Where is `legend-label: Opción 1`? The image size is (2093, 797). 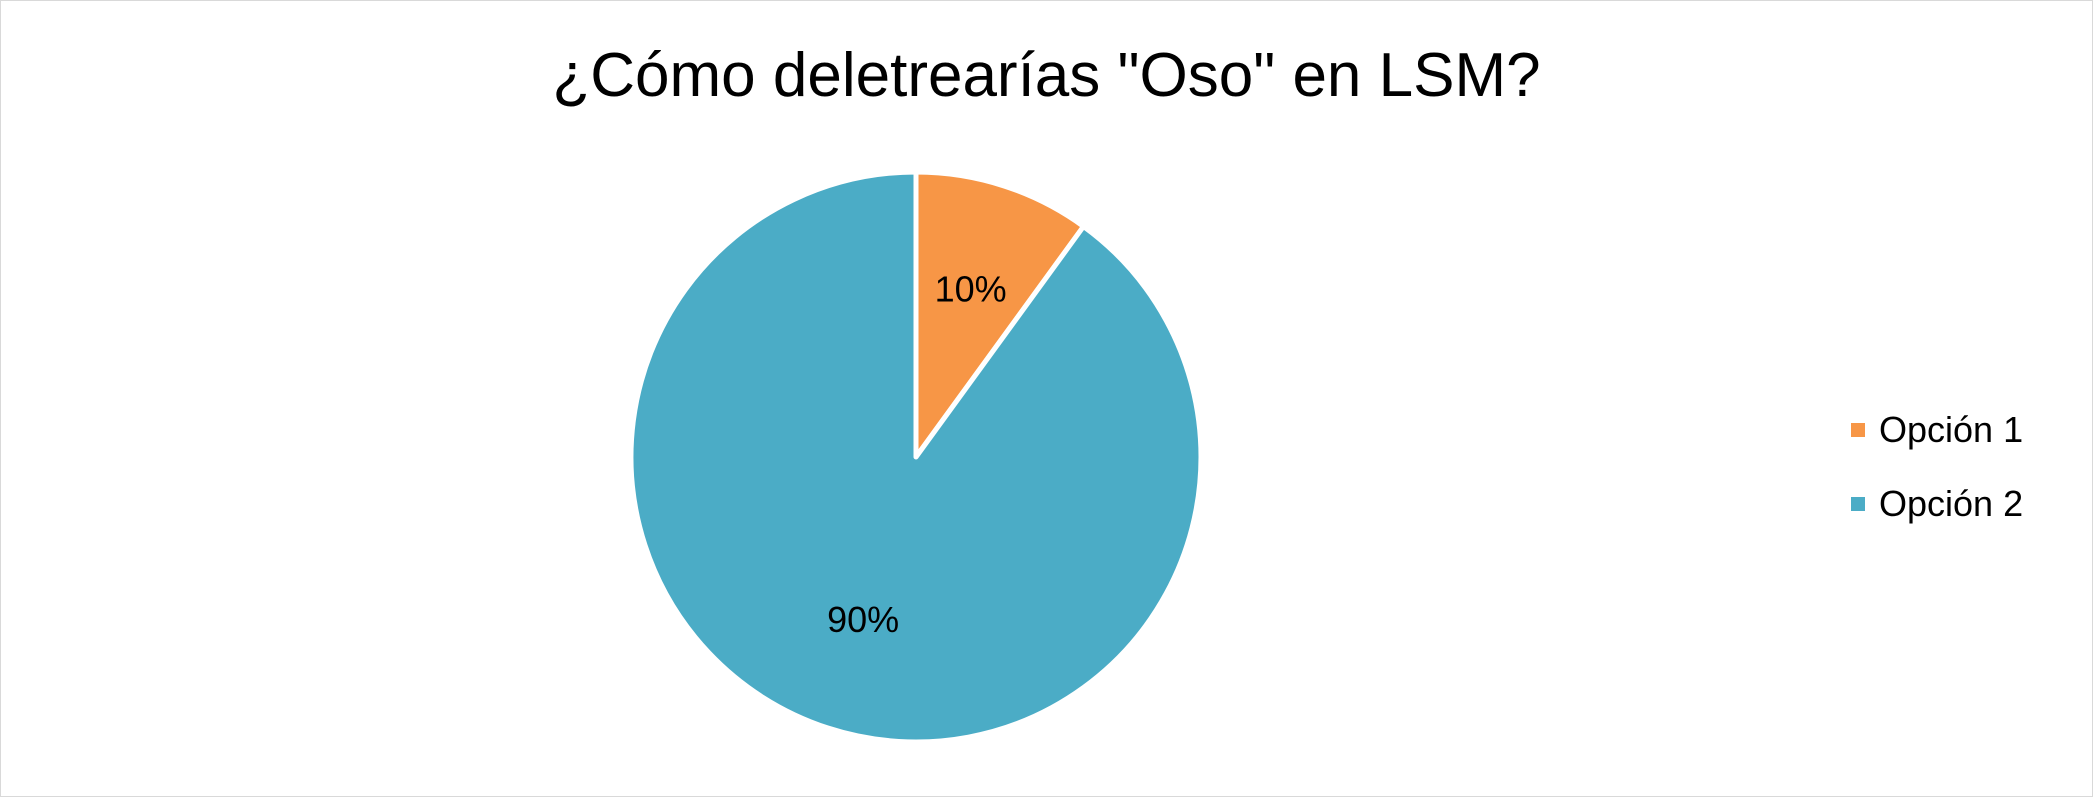 legend-label: Opción 1 is located at coordinates (1951, 429).